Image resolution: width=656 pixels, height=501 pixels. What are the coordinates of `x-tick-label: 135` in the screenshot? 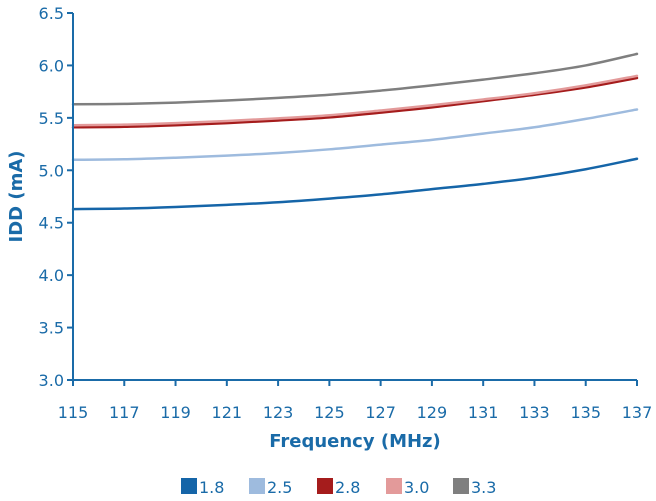 It's located at (585, 412).